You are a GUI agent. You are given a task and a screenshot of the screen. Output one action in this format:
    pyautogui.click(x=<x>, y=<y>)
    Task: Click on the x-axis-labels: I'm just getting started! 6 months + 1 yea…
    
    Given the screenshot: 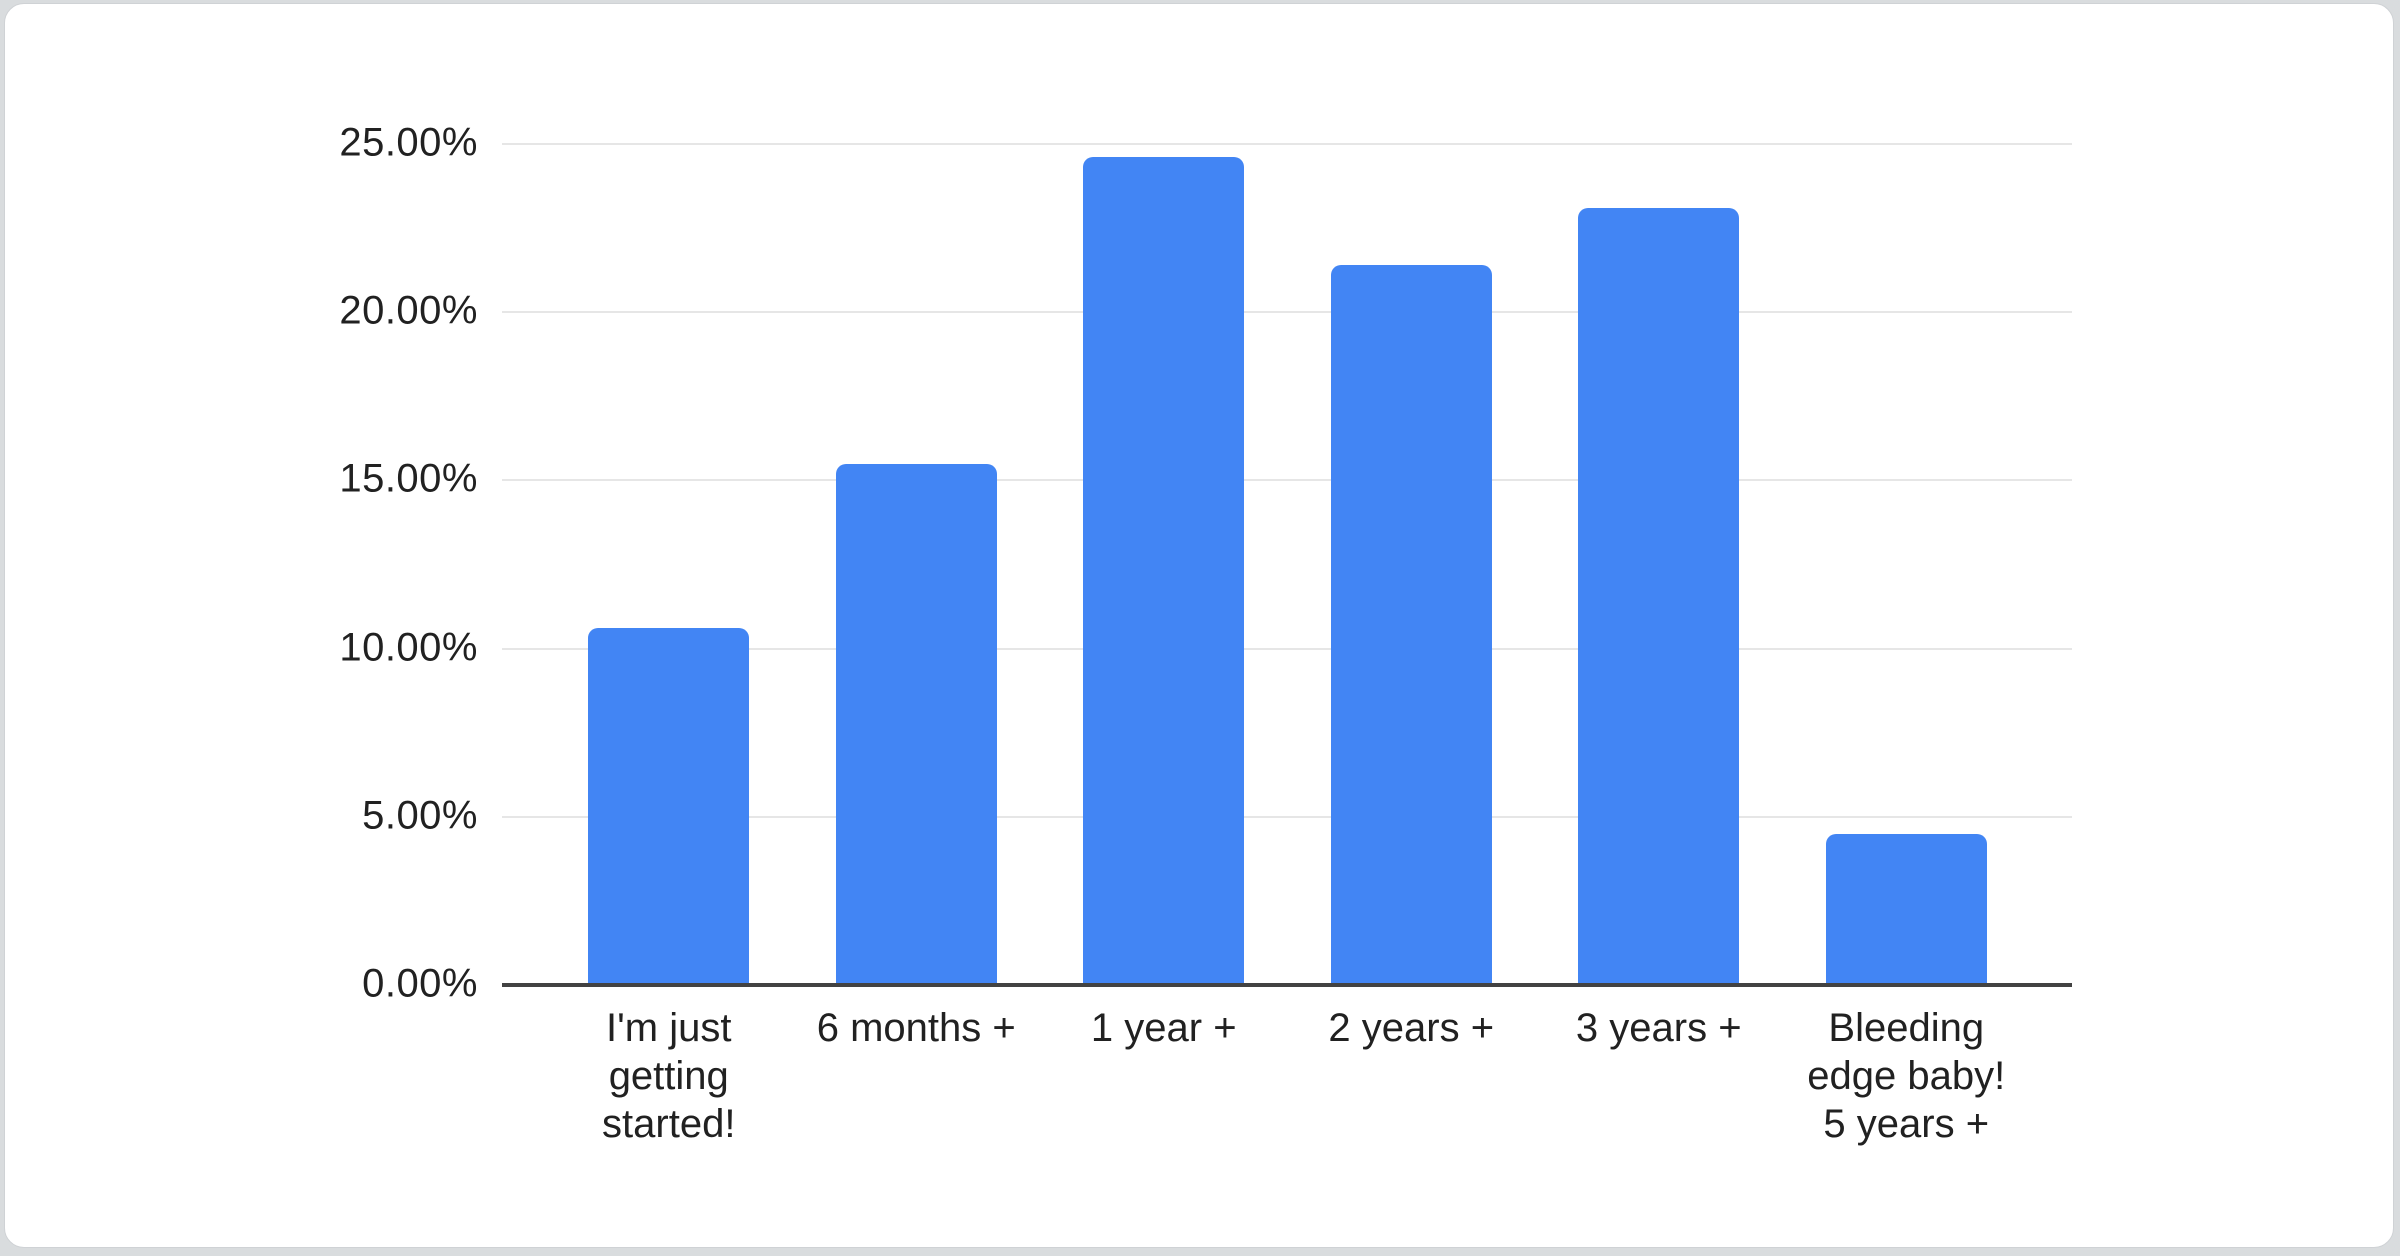 What is the action you would take?
    pyautogui.click(x=1287, y=1076)
    